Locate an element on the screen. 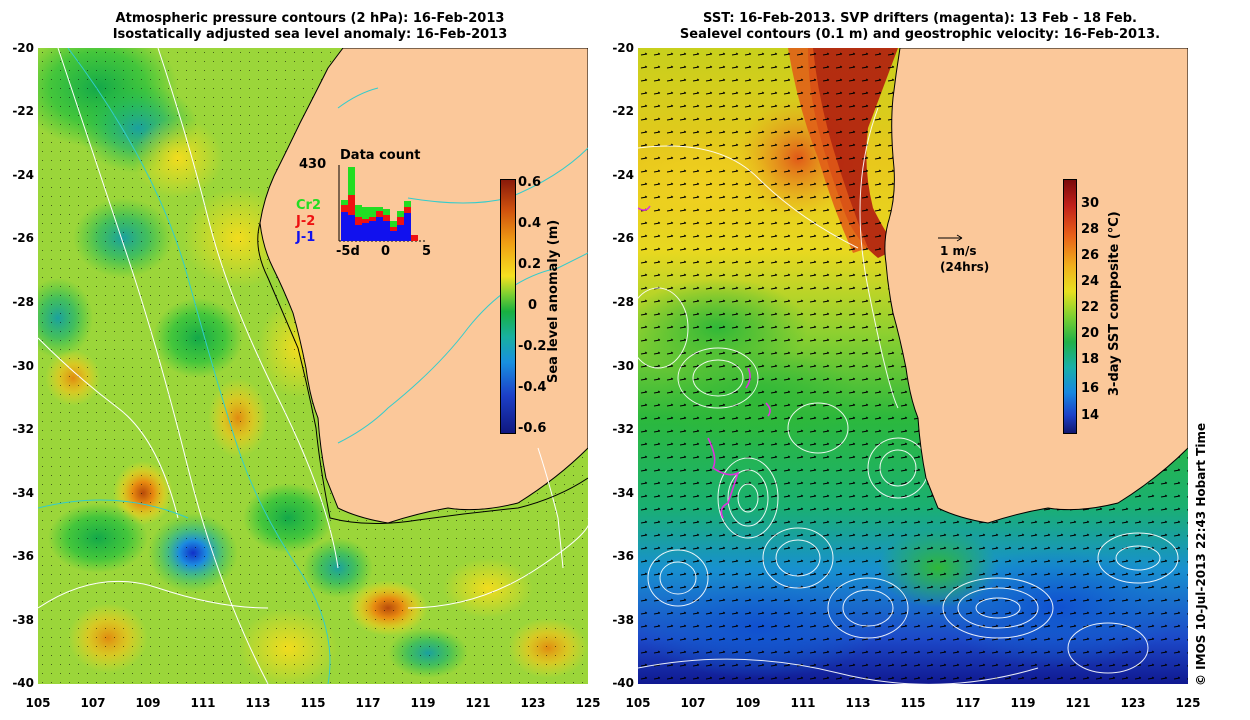 This screenshot has height=720, width=1250. right-xtick: 109 is located at coordinates (748, 703).